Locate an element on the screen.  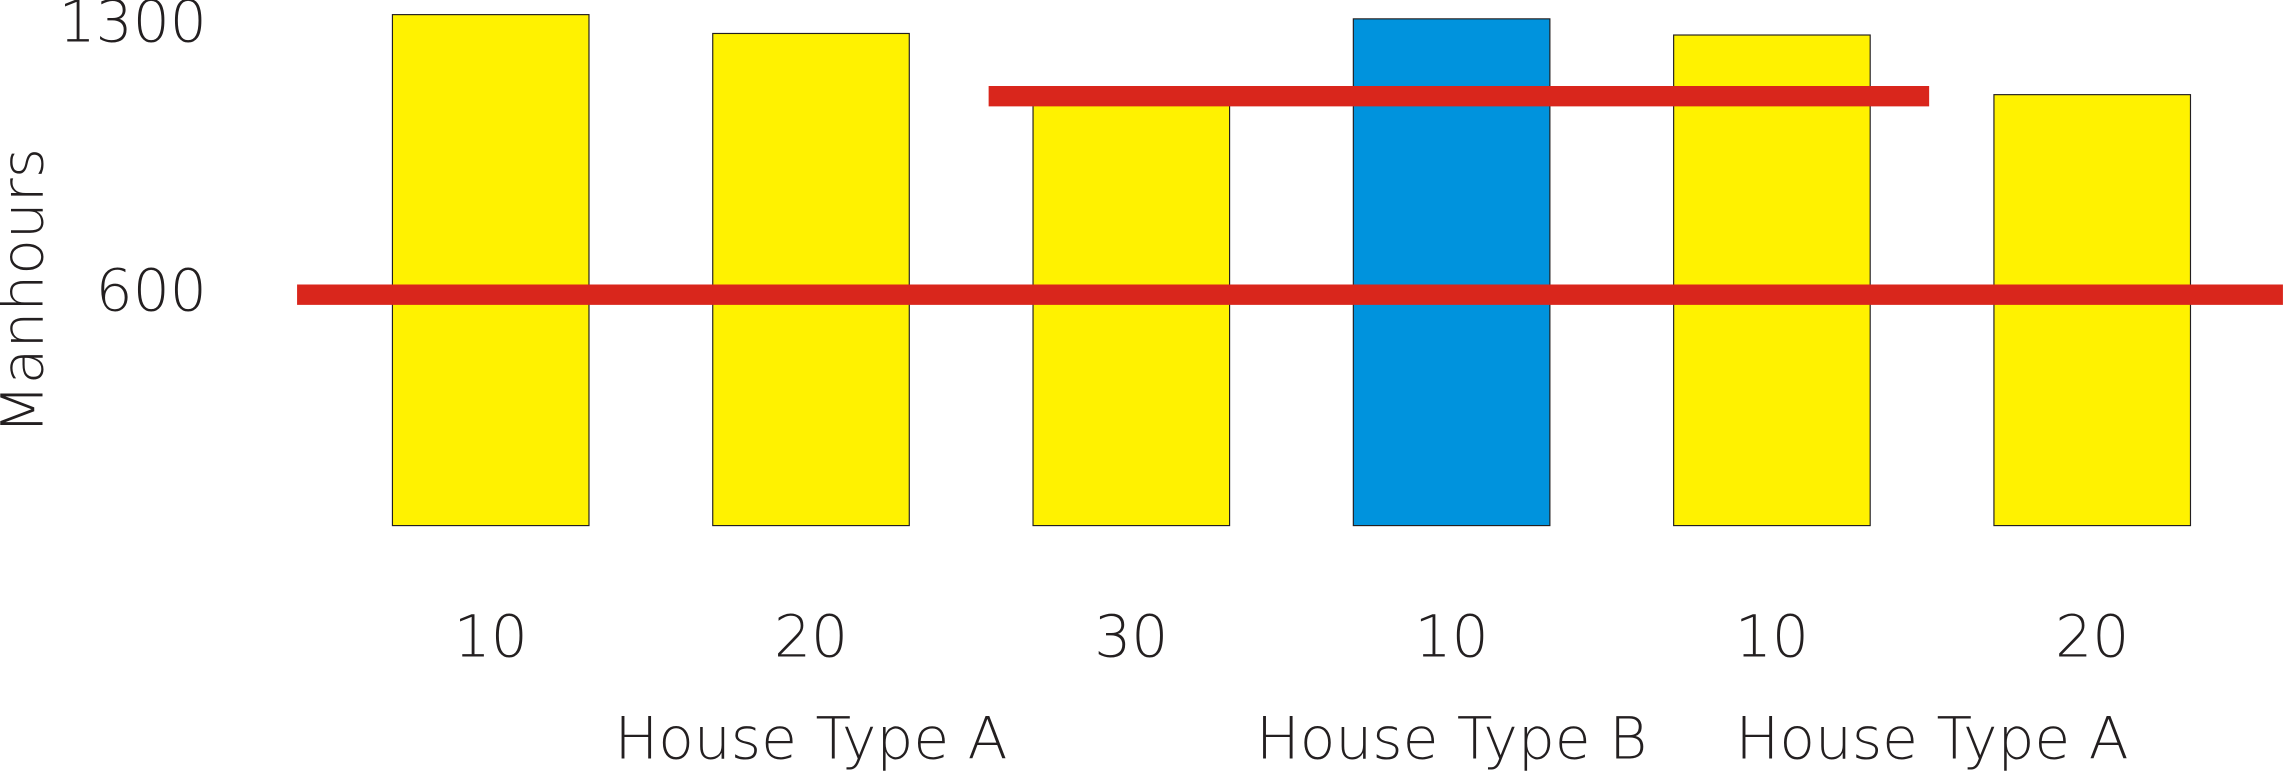
y-tick-label: 1300 is located at coordinates (133, 27).